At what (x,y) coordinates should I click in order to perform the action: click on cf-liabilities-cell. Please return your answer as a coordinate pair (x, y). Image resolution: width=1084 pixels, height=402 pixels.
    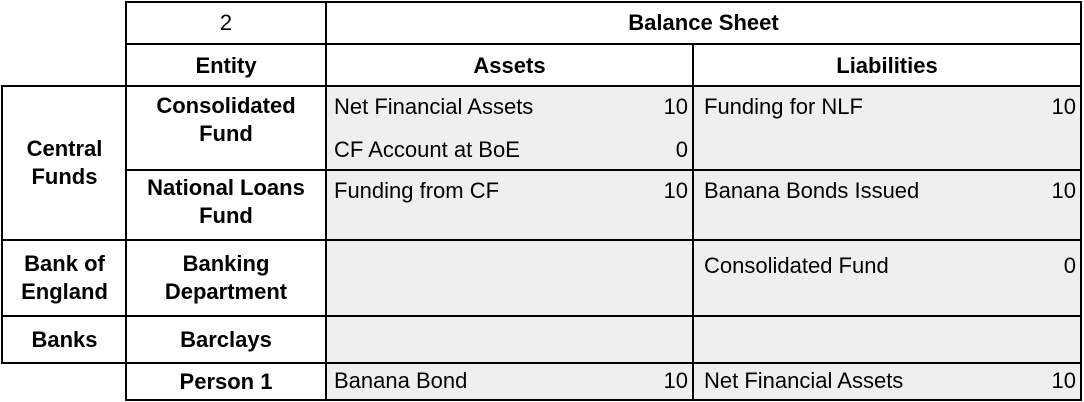
    Looking at the image, I should click on (887, 128).